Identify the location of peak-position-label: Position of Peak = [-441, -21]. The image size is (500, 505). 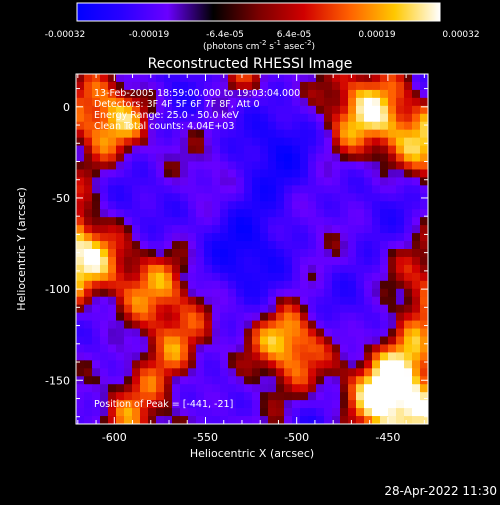
(163, 404).